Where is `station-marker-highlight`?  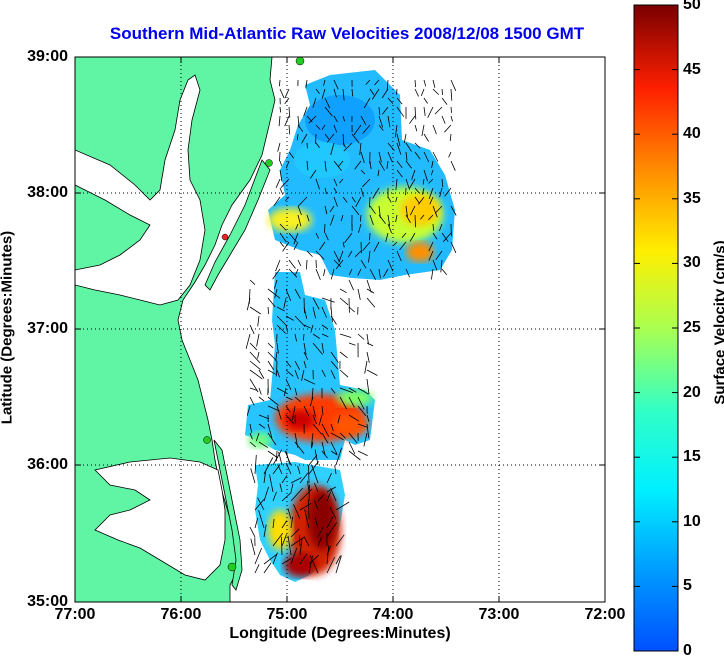 station-marker-highlight is located at coordinates (225, 237).